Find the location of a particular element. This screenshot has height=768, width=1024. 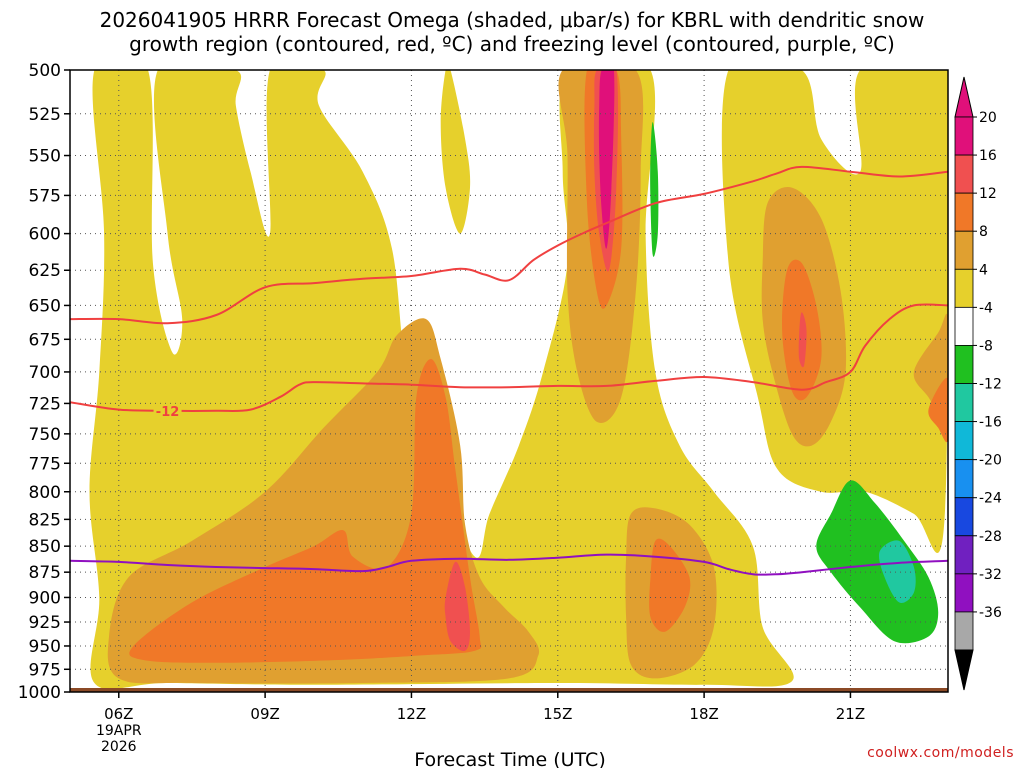

contour-freezing-level is located at coordinates (509, 564).